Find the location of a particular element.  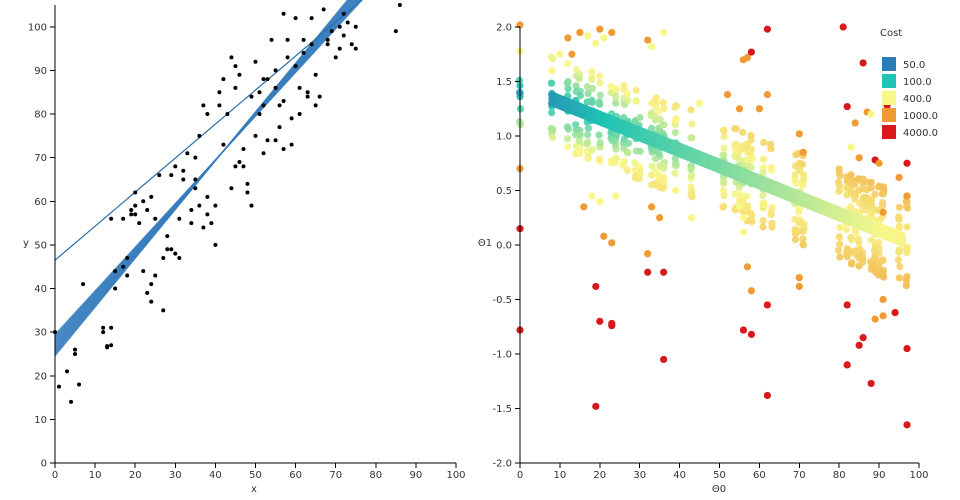

y-tick-label: 0 is located at coordinates (44, 464).